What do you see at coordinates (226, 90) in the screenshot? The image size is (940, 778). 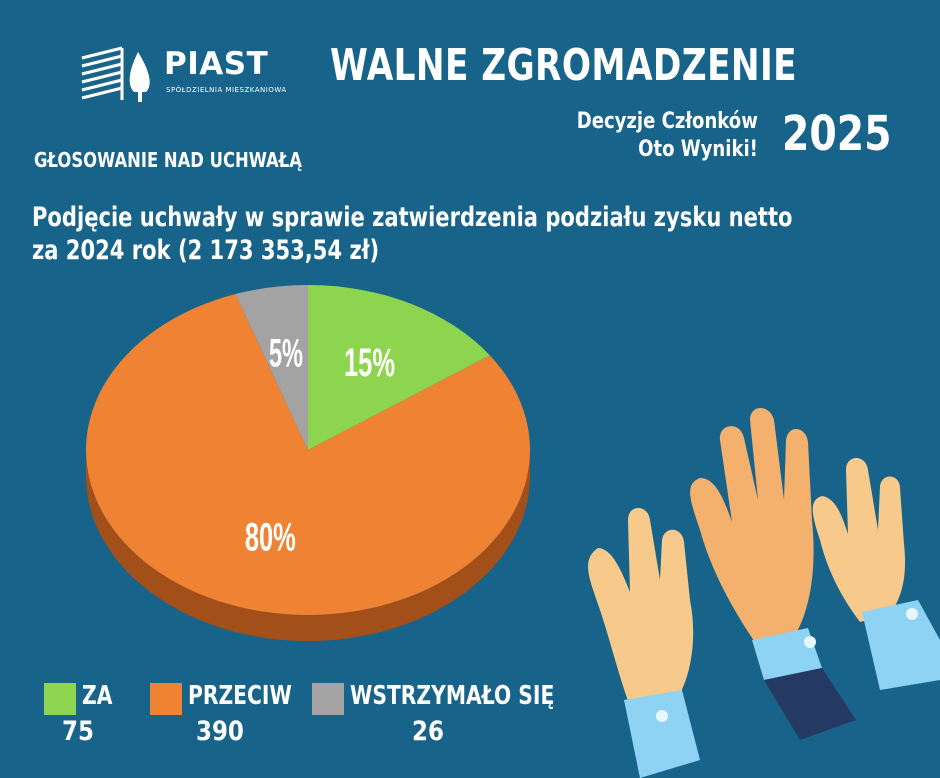 I see `logo-subtitle: SPÓŁDZIELNIA MIESZKANIOWA` at bounding box center [226, 90].